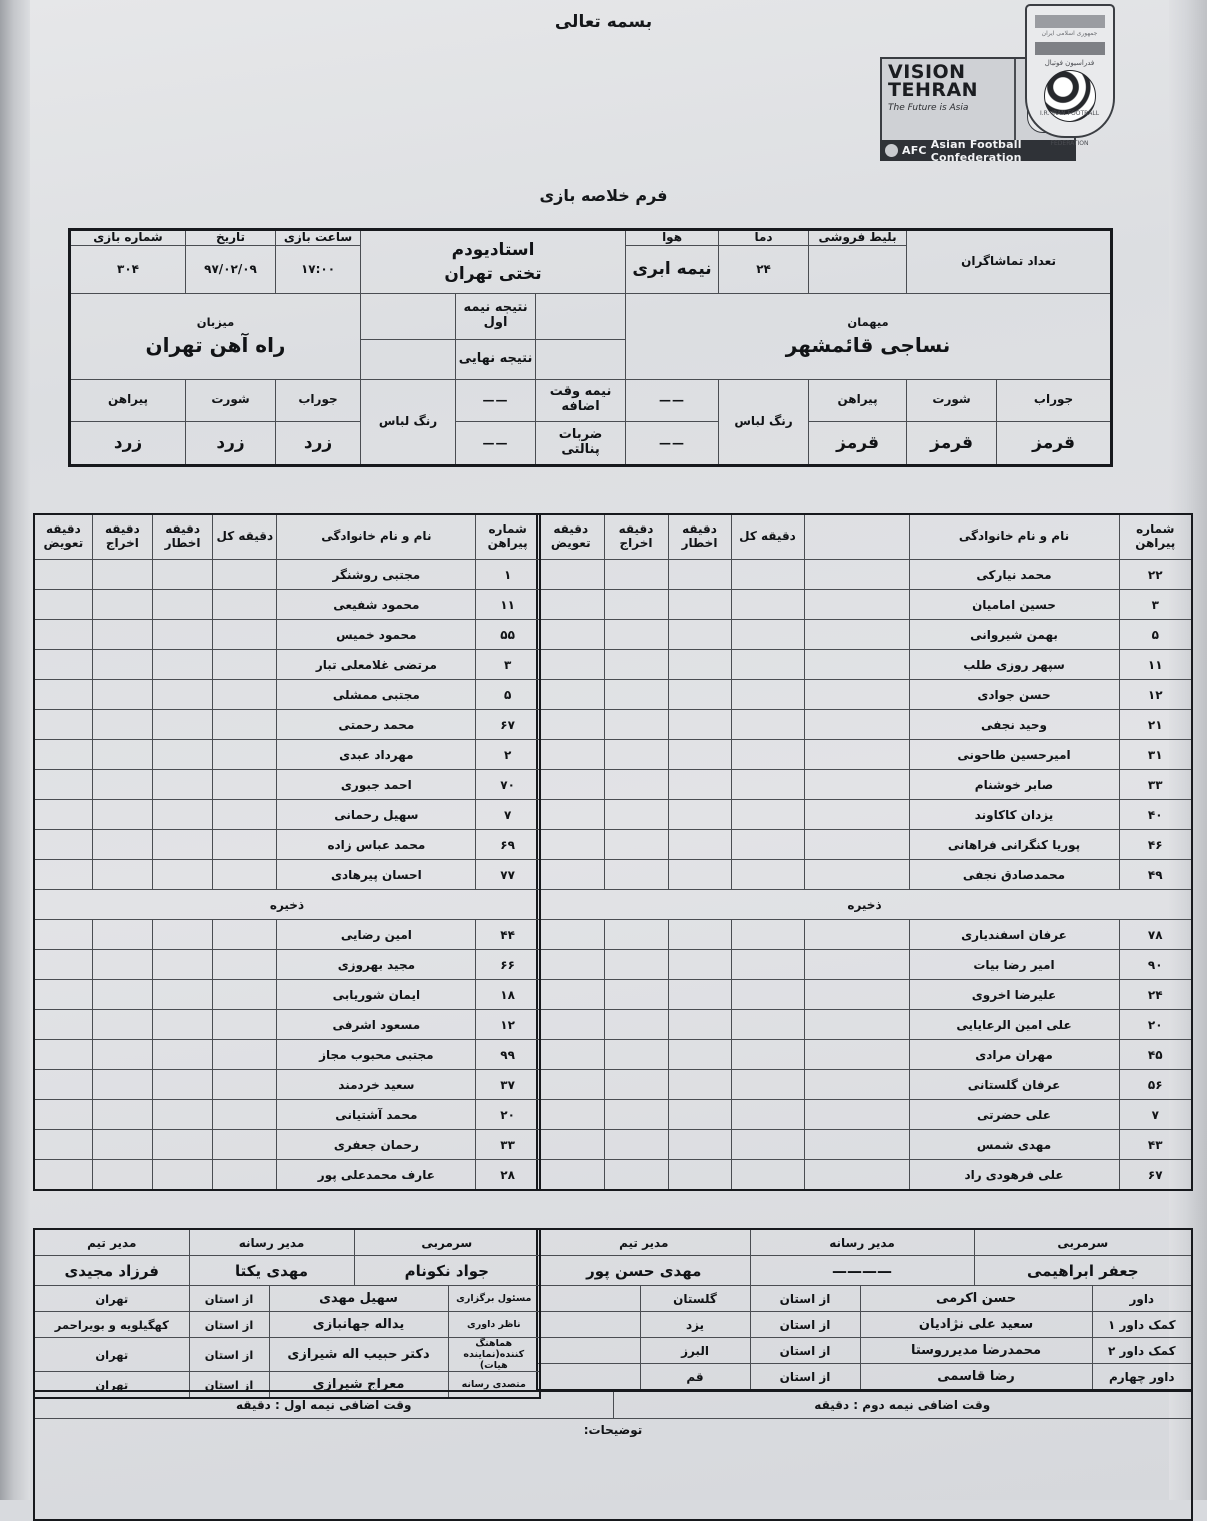  Describe the element at coordinates (287, 1084) in the screenshot. I see `table-row: ۳۷ سعید خردمند` at that location.